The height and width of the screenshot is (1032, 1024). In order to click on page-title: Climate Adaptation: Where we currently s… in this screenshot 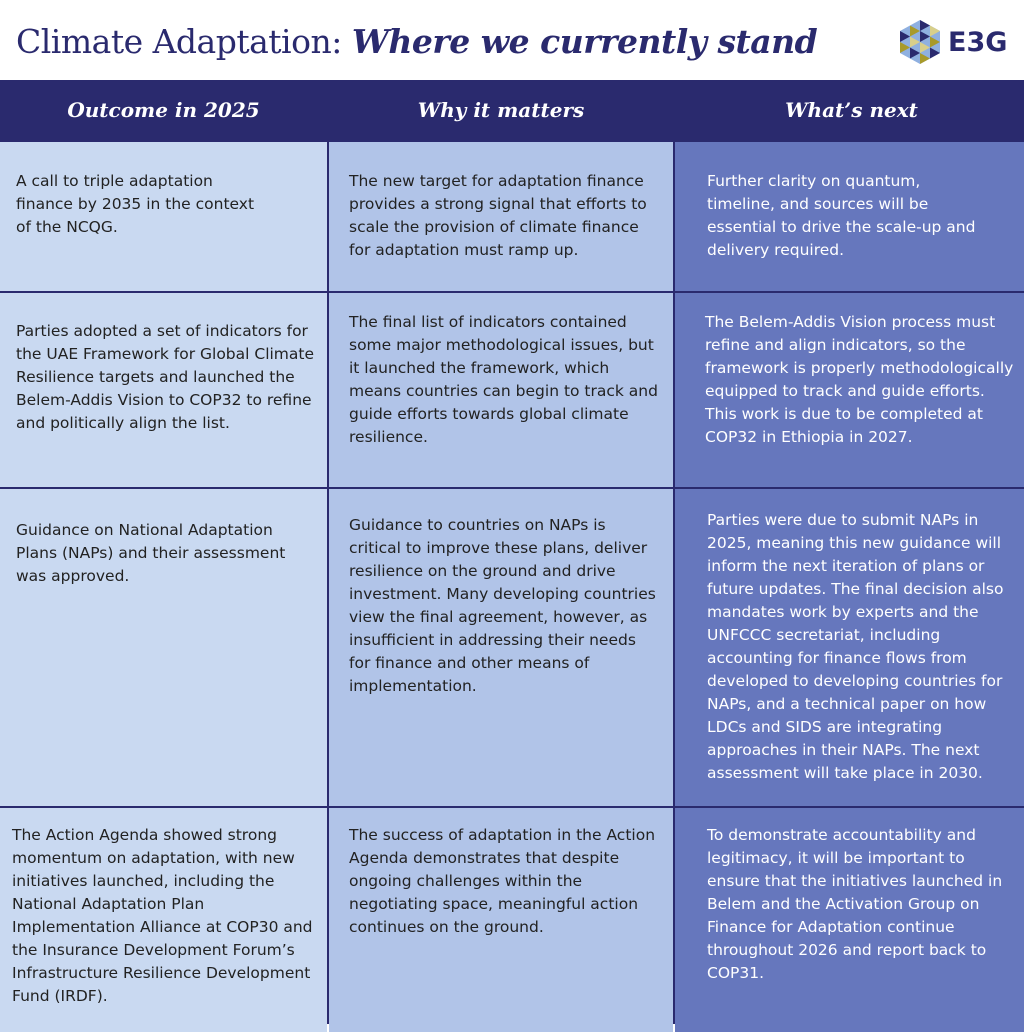, I will do `click(417, 41)`.